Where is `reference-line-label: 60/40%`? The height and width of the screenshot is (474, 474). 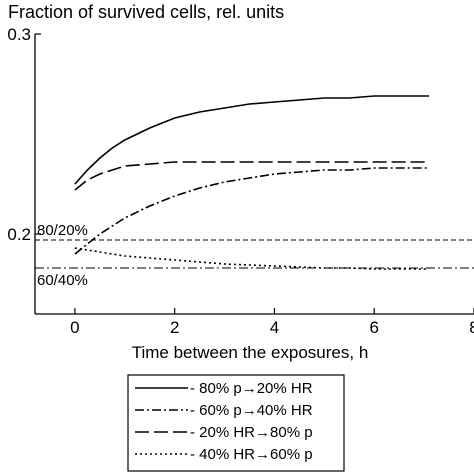
reference-line-label: 60/40% is located at coordinates (62, 280).